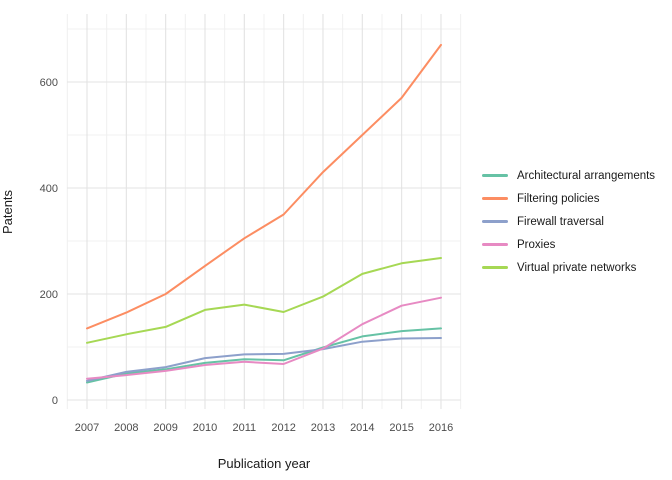 Image resolution: width=672 pixels, height=480 pixels. Describe the element at coordinates (165, 428) in the screenshot. I see `x-tick-label: 2009` at that location.